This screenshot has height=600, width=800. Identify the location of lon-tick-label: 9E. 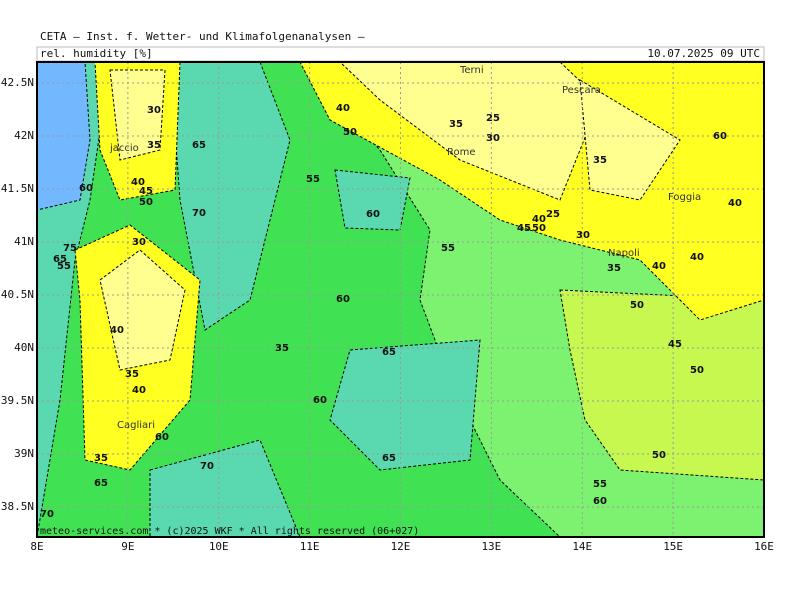
(127, 546).